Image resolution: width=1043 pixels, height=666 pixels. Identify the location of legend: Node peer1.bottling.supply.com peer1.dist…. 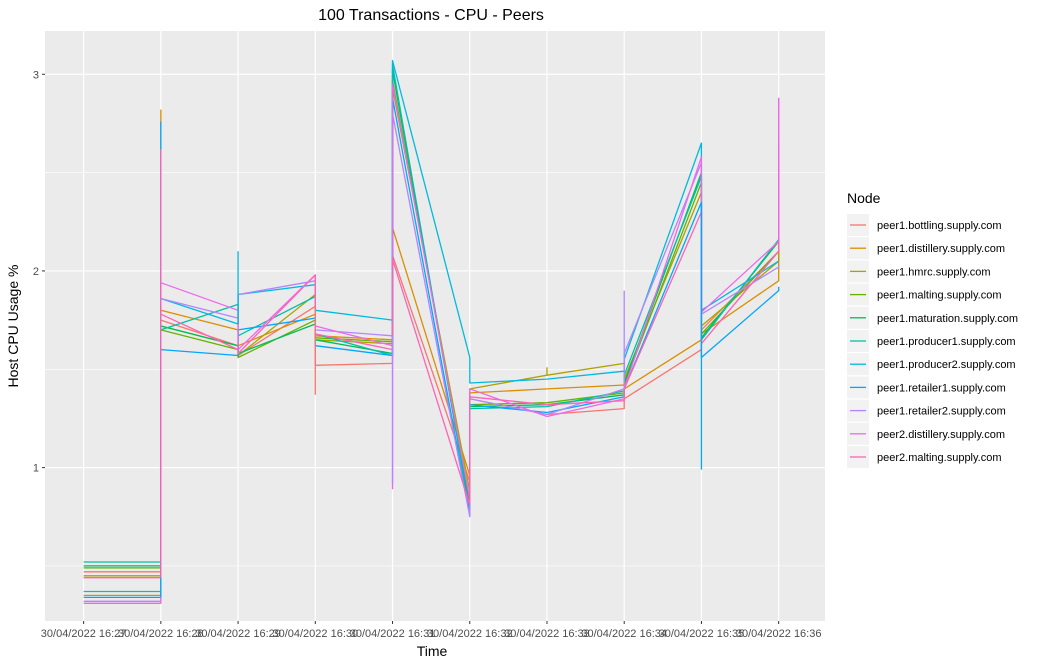
(932, 329).